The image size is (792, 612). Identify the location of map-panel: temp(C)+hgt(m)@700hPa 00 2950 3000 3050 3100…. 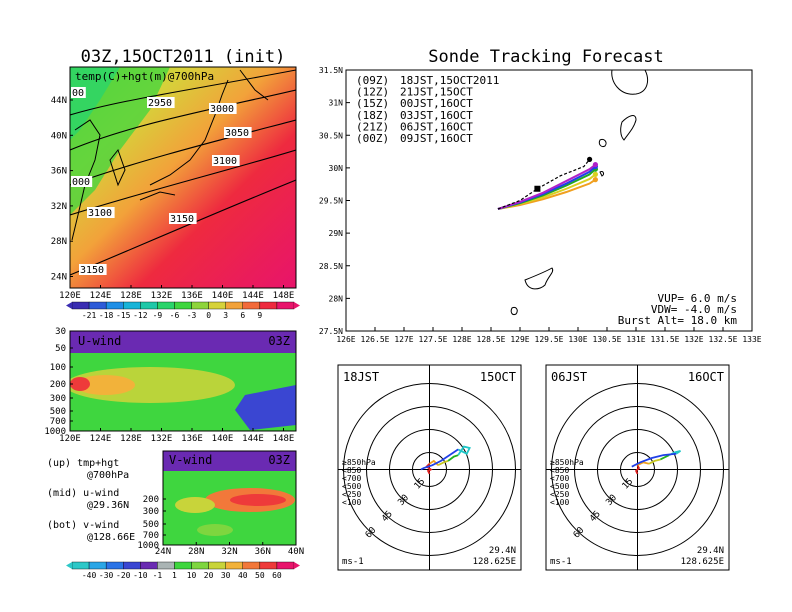
(174, 183).